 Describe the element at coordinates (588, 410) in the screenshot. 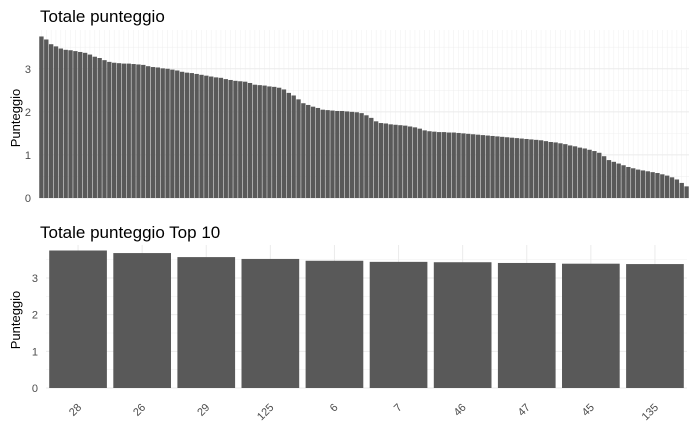

I see `x-tick-label: 45` at that location.